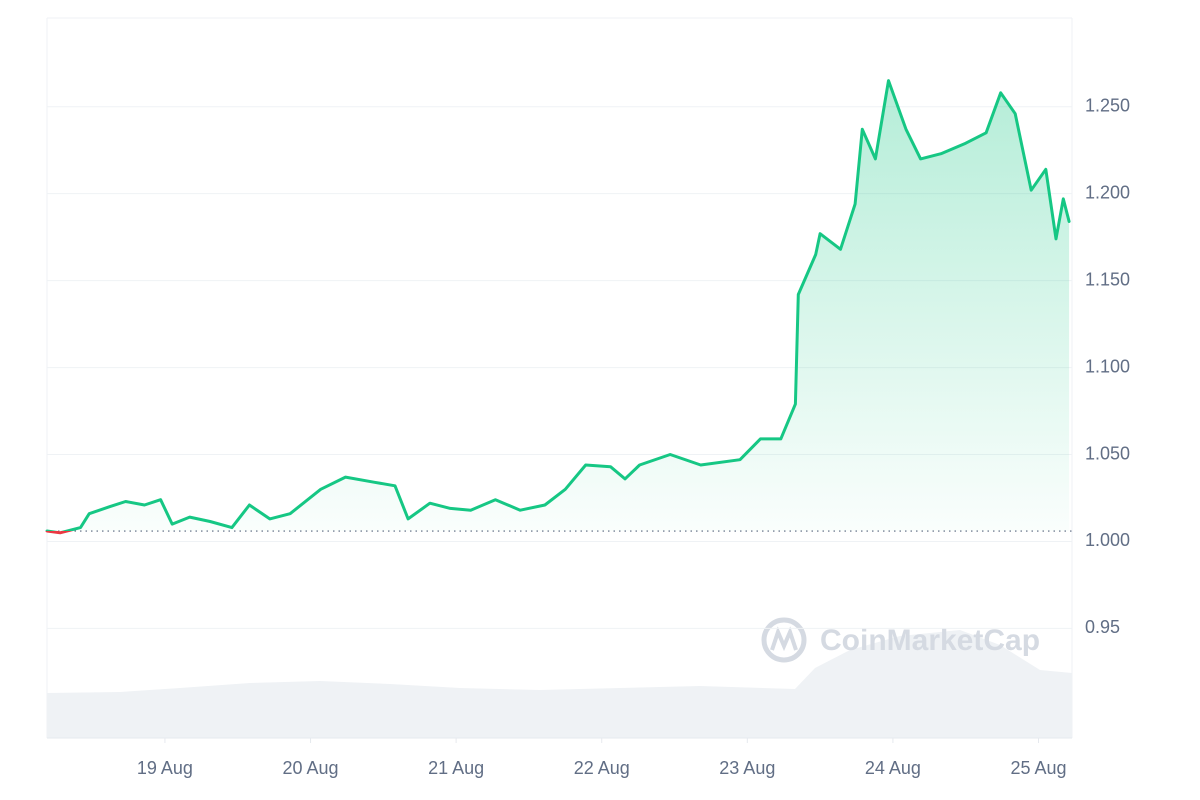 This screenshot has height=800, width=1200. What do you see at coordinates (1107, 192) in the screenshot?
I see `y-tick-label: 1.200` at bounding box center [1107, 192].